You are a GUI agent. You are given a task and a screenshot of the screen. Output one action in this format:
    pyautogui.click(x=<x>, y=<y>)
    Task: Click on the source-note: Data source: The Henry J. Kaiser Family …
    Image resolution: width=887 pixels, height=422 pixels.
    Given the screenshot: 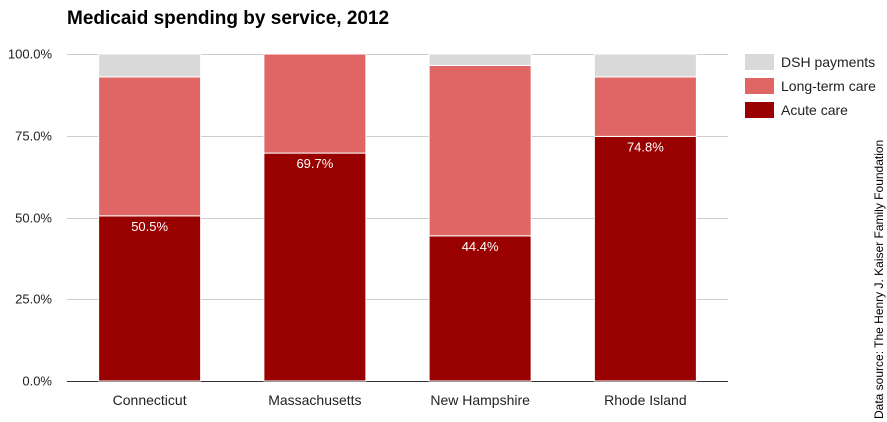 What is the action you would take?
    pyautogui.click(x=879, y=279)
    